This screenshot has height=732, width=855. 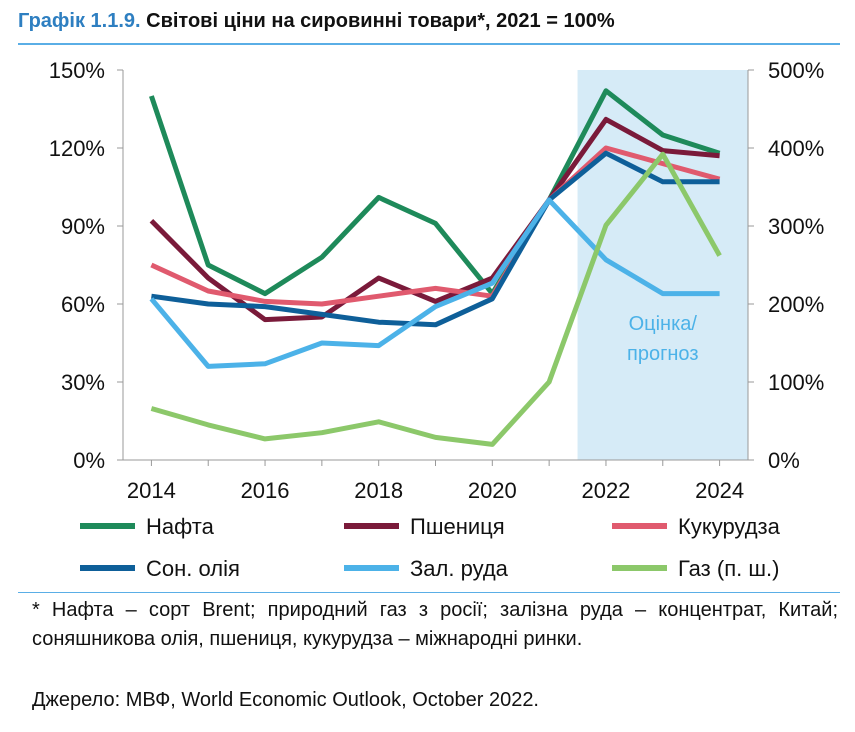 What do you see at coordinates (429, 592) in the screenshot?
I see `footnote-divider` at bounding box center [429, 592].